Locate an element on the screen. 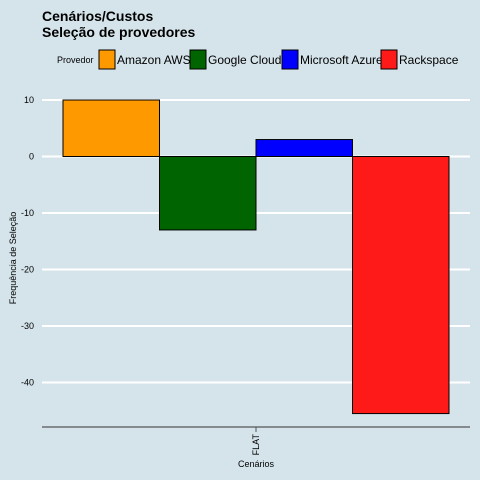  y-tick-label: -30 is located at coordinates (27, 326).